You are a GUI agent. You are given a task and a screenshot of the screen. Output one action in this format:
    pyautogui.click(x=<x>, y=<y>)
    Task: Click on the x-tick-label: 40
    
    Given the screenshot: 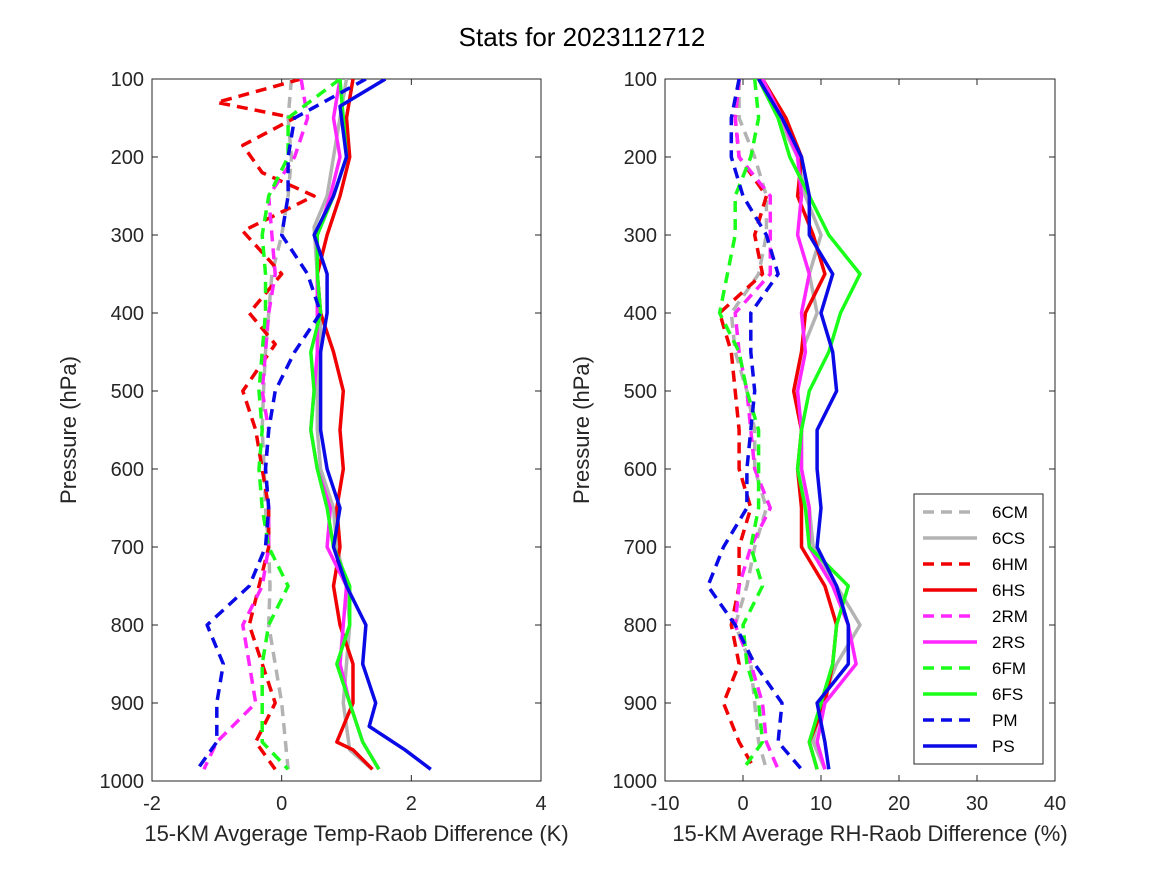 What is the action you would take?
    pyautogui.click(x=1055, y=804)
    